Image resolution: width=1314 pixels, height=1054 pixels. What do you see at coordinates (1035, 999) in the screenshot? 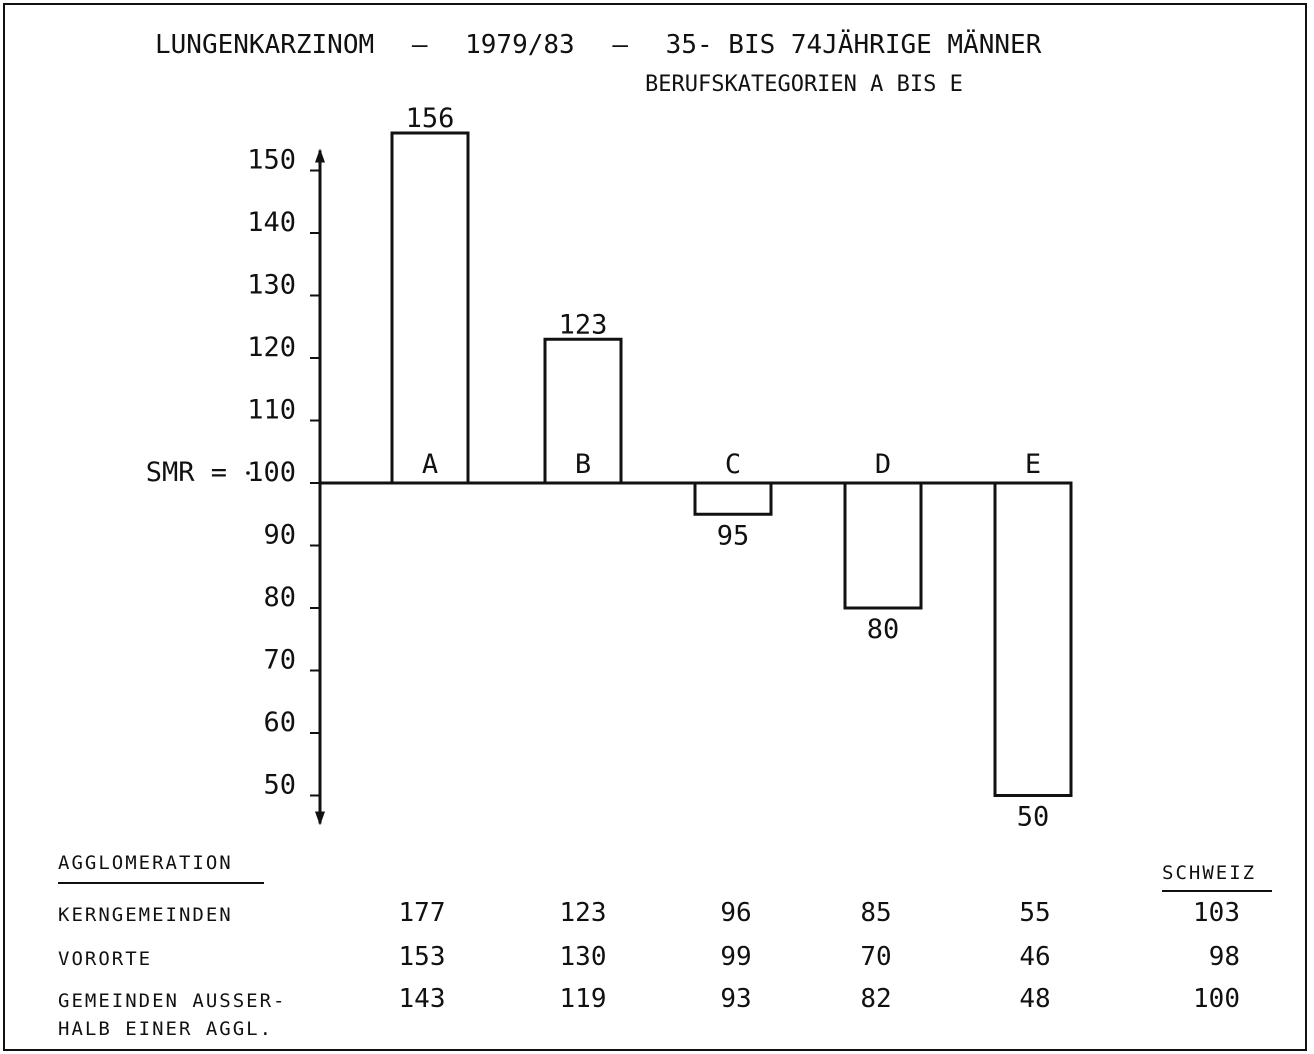
I see `table-cell: 48` at bounding box center [1035, 999].